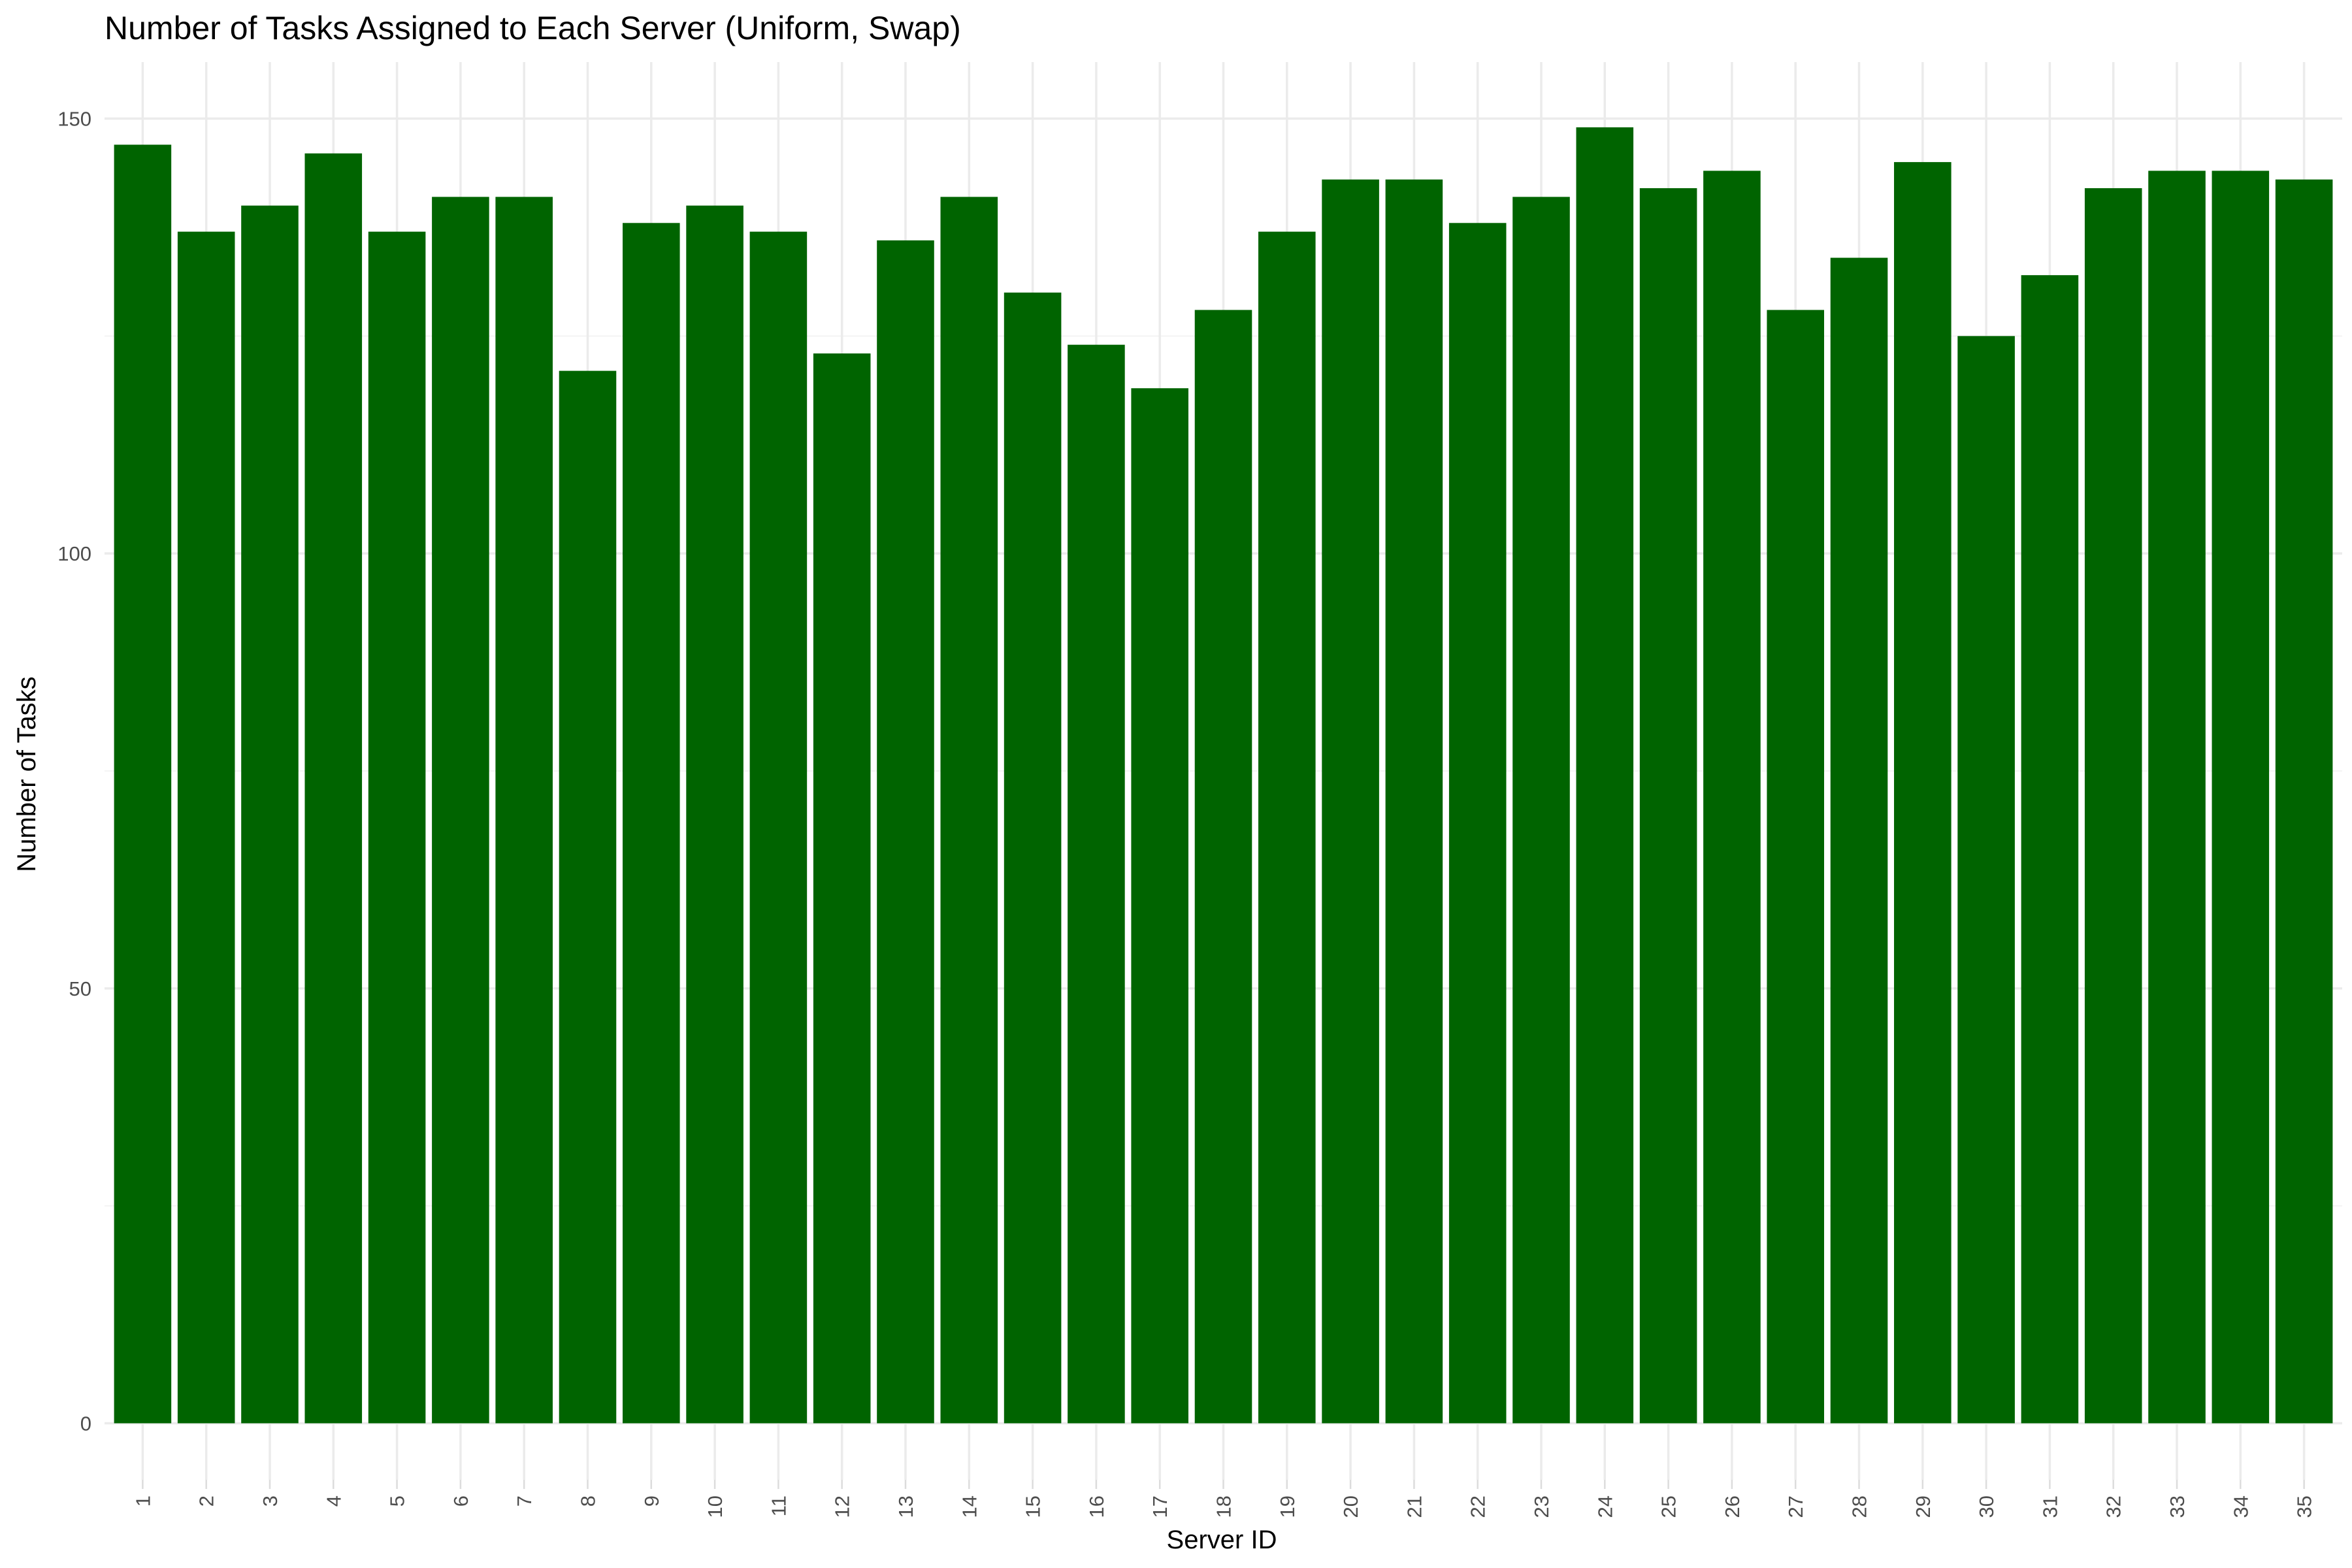 This screenshot has height=1568, width=2352. Describe the element at coordinates (85, 1423) in the screenshot. I see `y-tick-label: 0` at that location.